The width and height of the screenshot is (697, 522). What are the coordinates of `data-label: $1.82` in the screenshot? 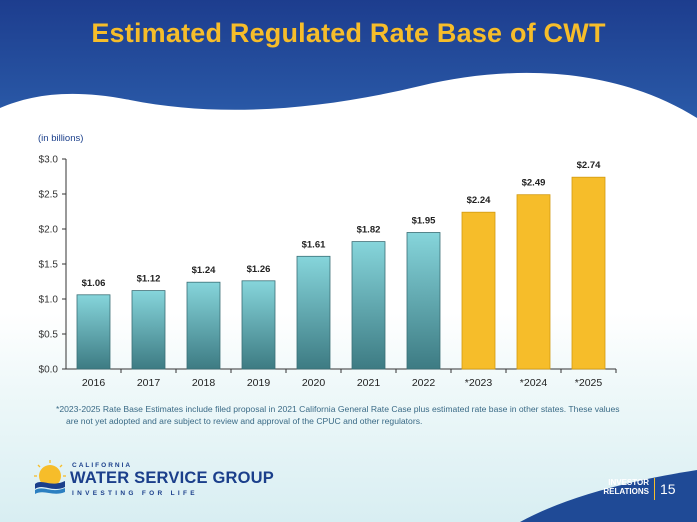 It's located at (369, 230).